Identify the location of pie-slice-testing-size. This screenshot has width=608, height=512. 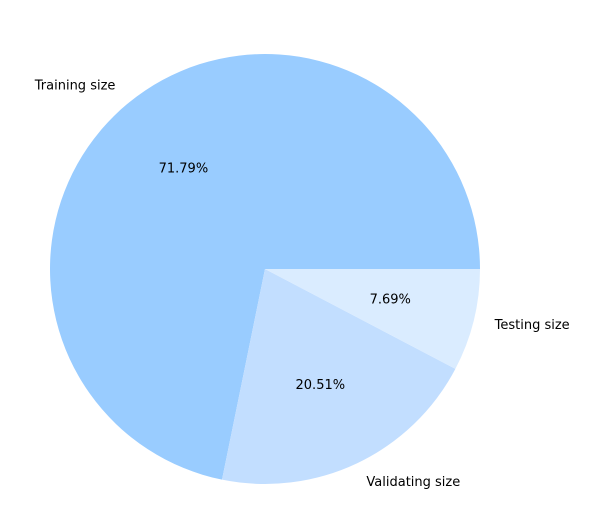
(372, 319).